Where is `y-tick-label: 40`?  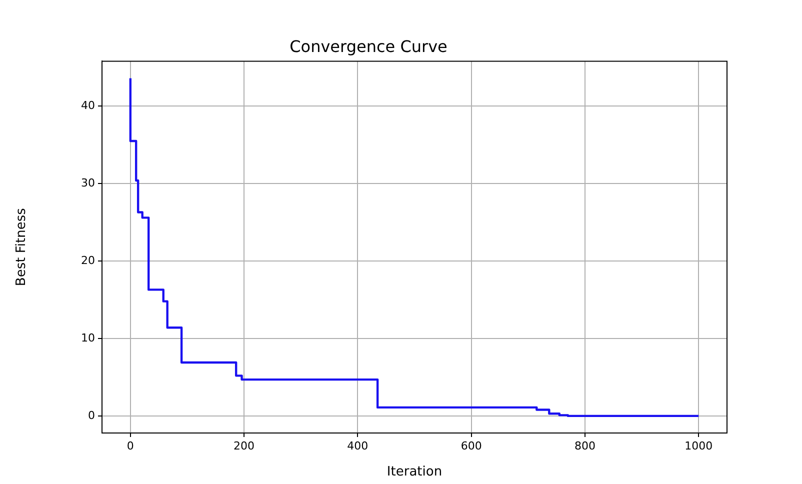
y-tick-label: 40 is located at coordinates (88, 105).